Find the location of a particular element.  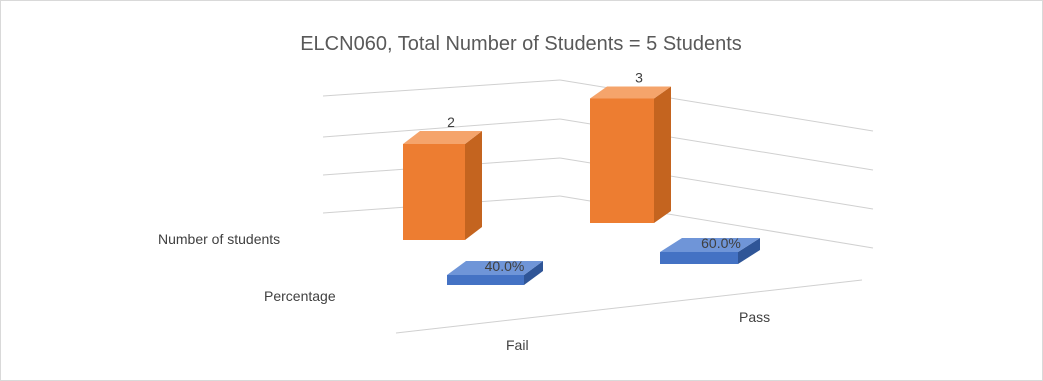

bar-fail-percentage is located at coordinates (495, 273).